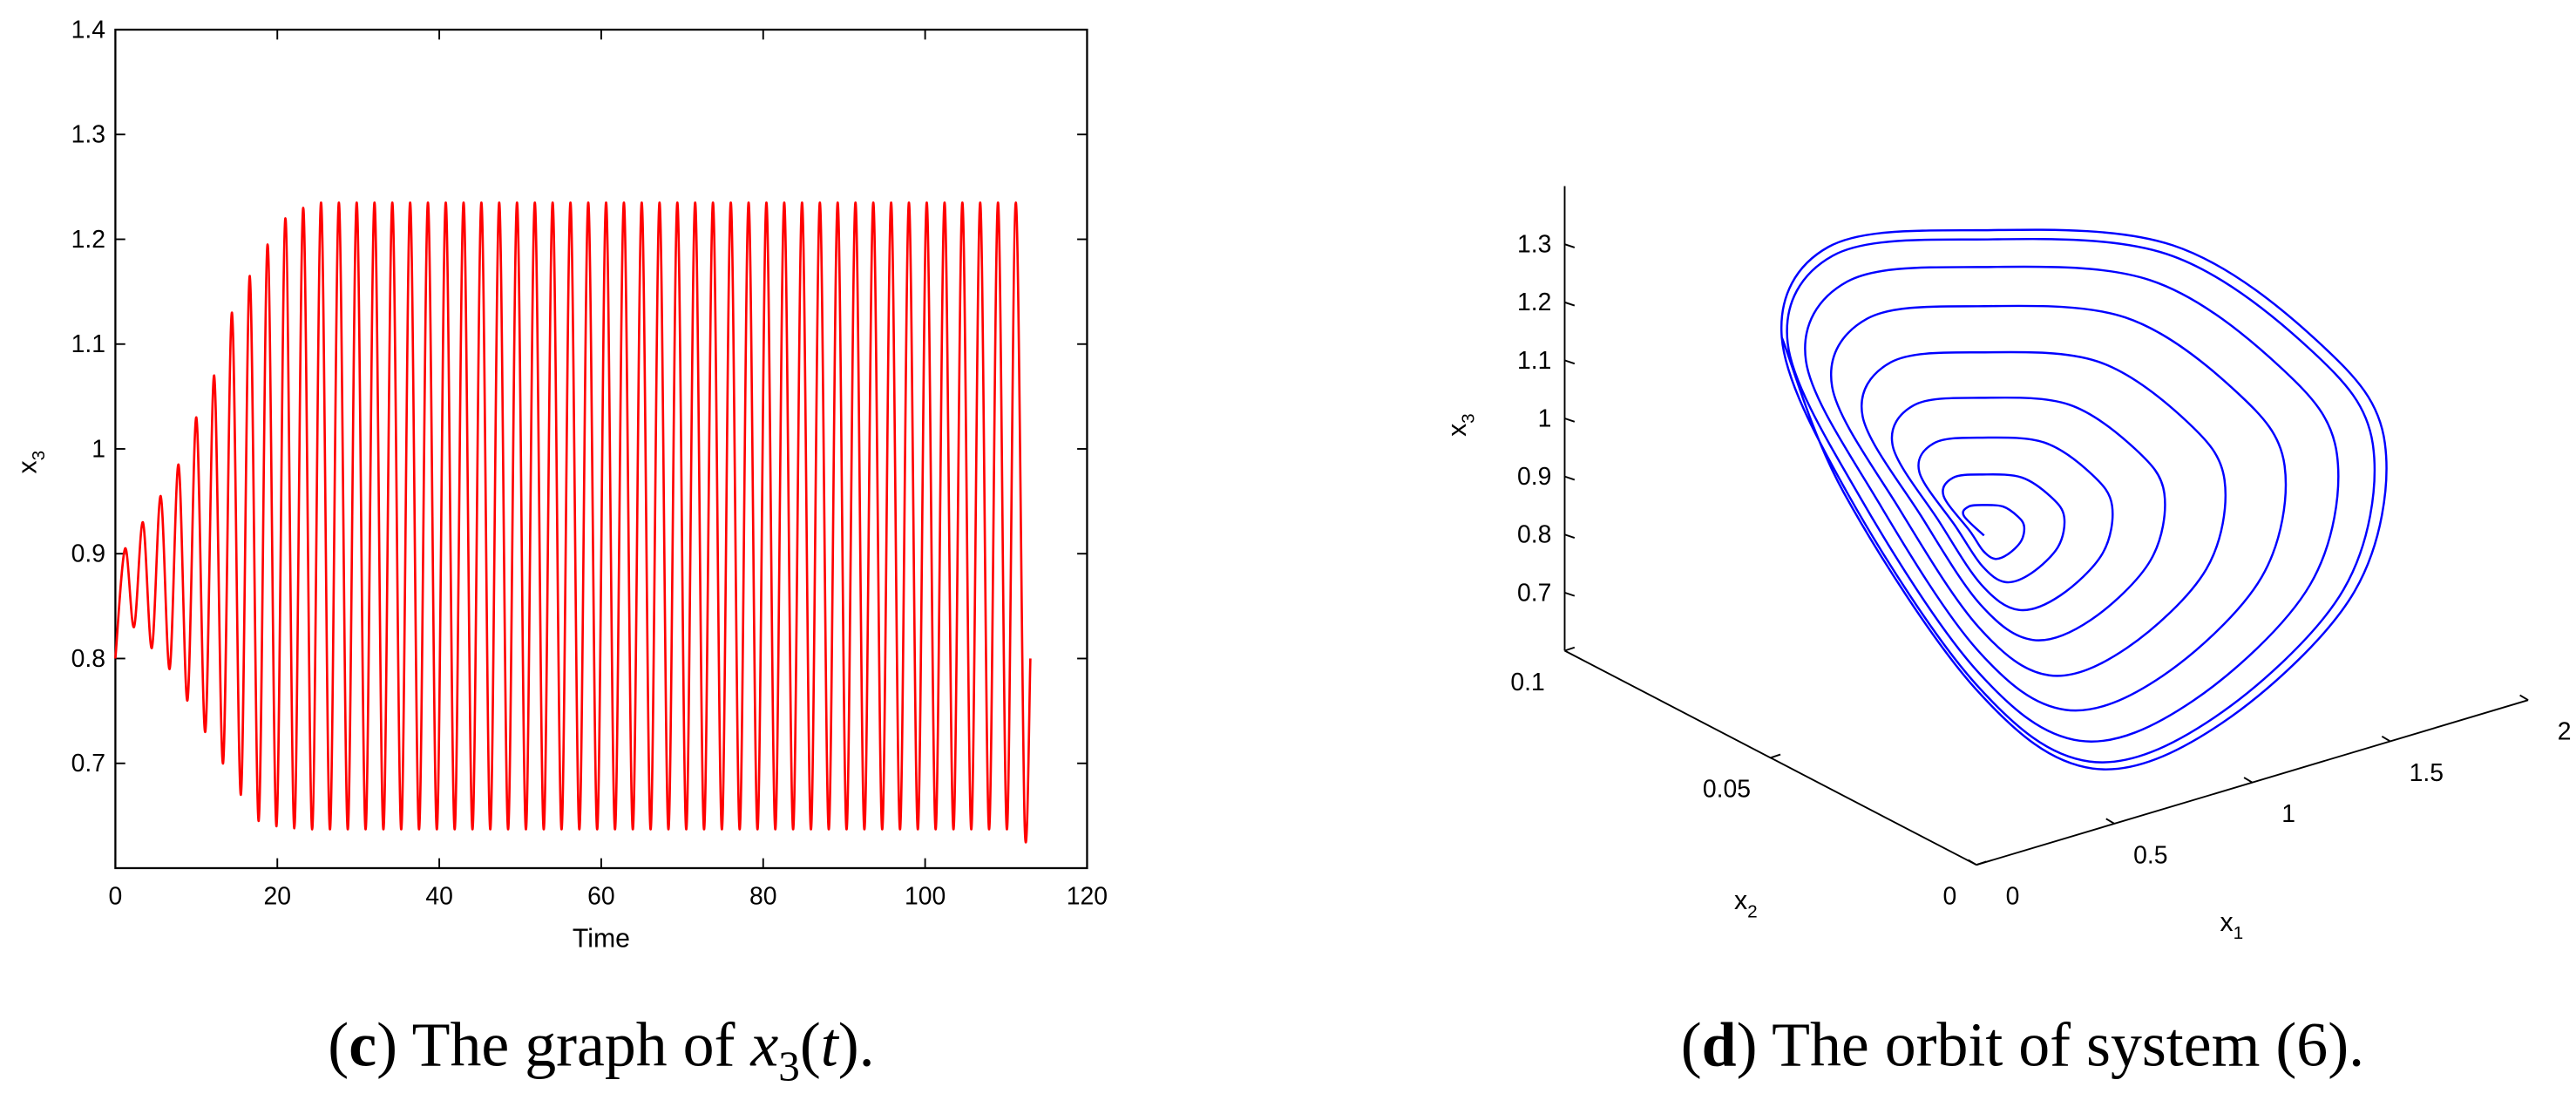  What do you see at coordinates (789, 1066) in the screenshot?
I see `caption-part: 3` at bounding box center [789, 1066].